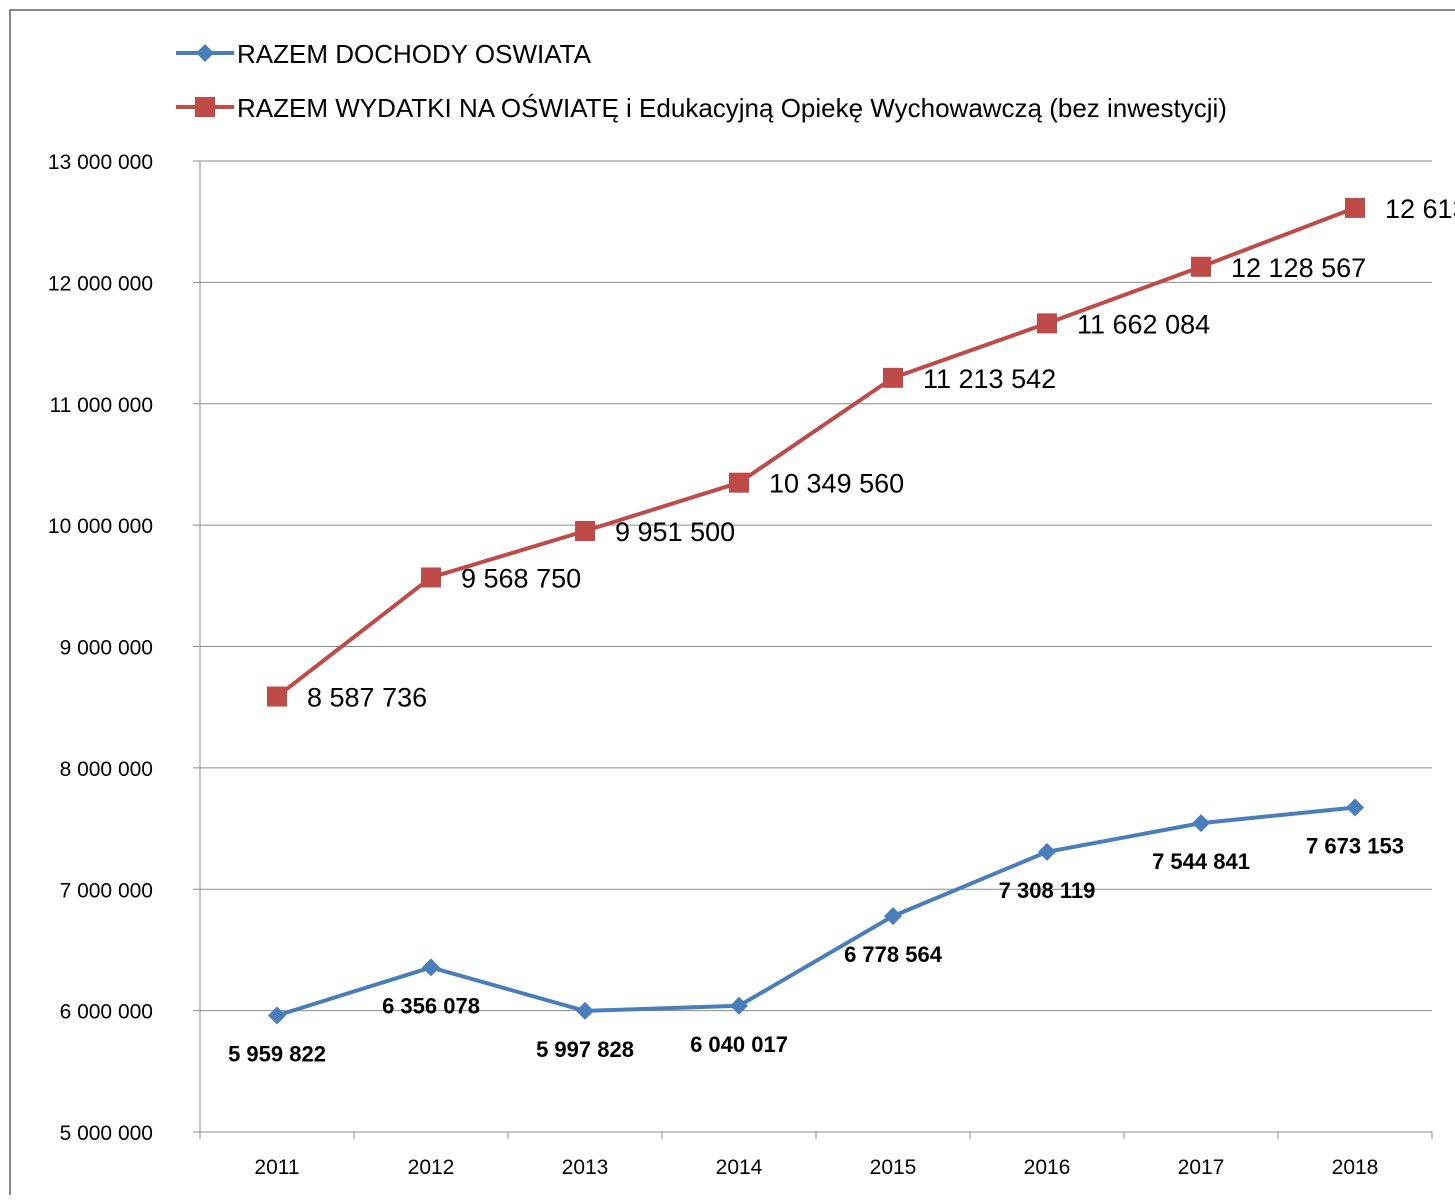 The height and width of the screenshot is (1200, 1455). Describe the element at coordinates (101, 405) in the screenshot. I see `y-tick-label: 11 000 000` at that location.